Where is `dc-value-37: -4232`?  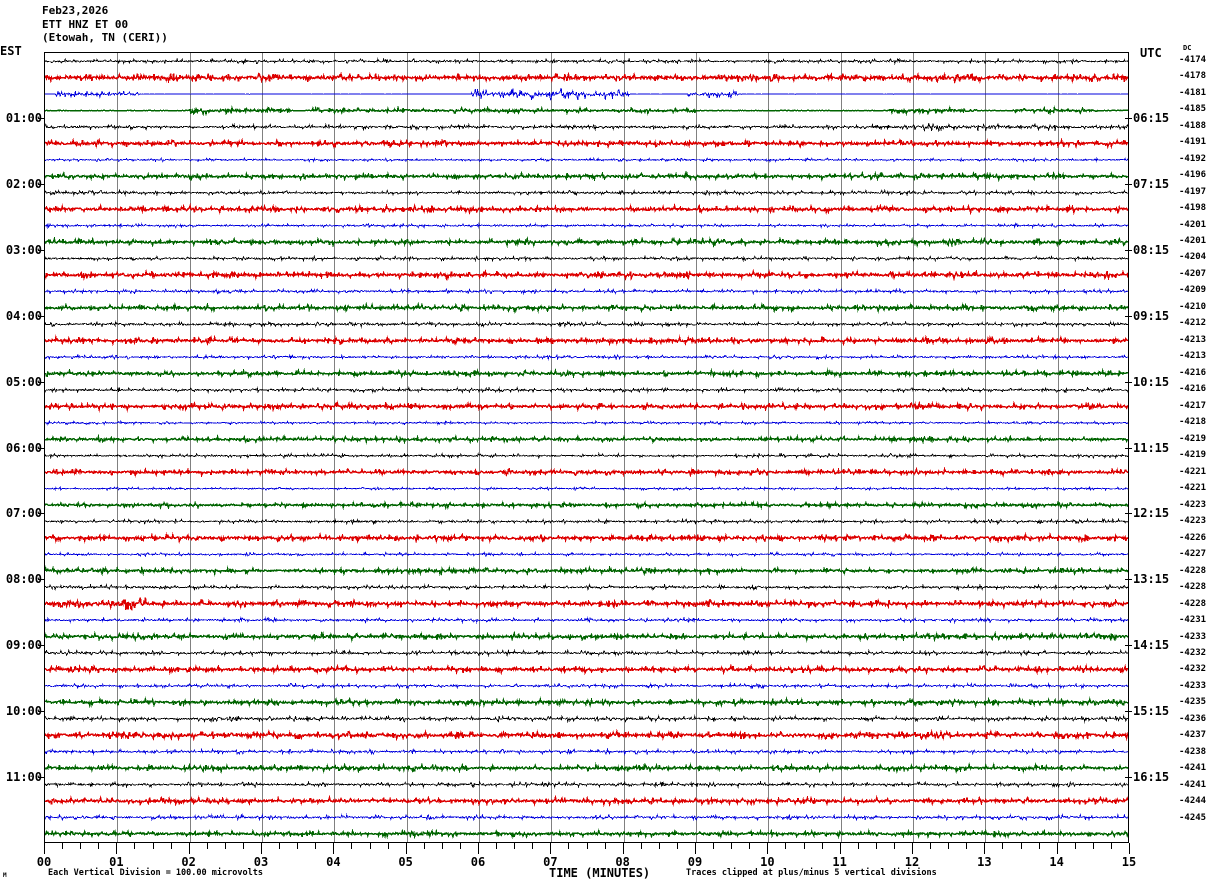 dc-value-37: -4232 is located at coordinates (1193, 669).